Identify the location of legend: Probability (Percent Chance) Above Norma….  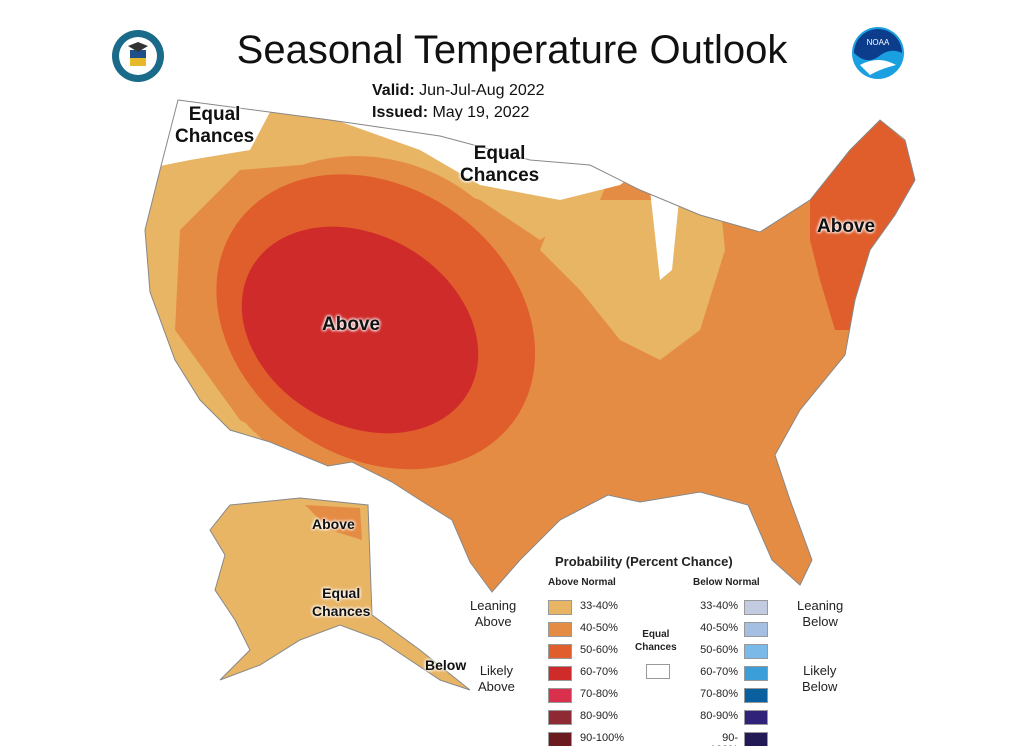
(660, 648).